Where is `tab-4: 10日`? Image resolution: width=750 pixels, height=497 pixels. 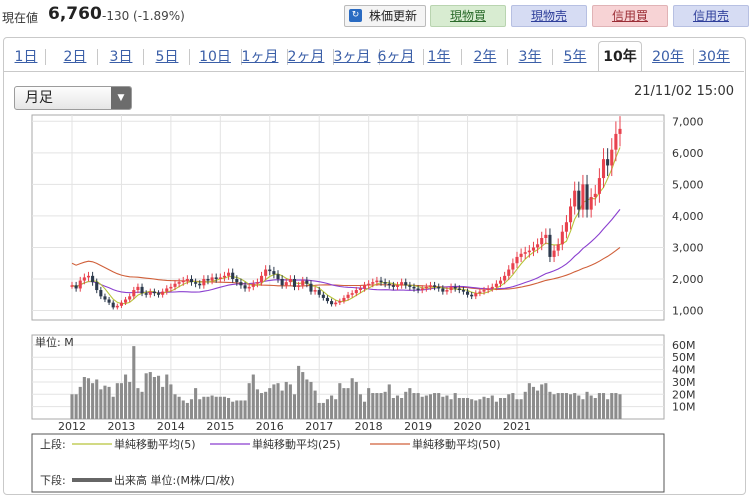 tab-4: 10日 is located at coordinates (215, 57).